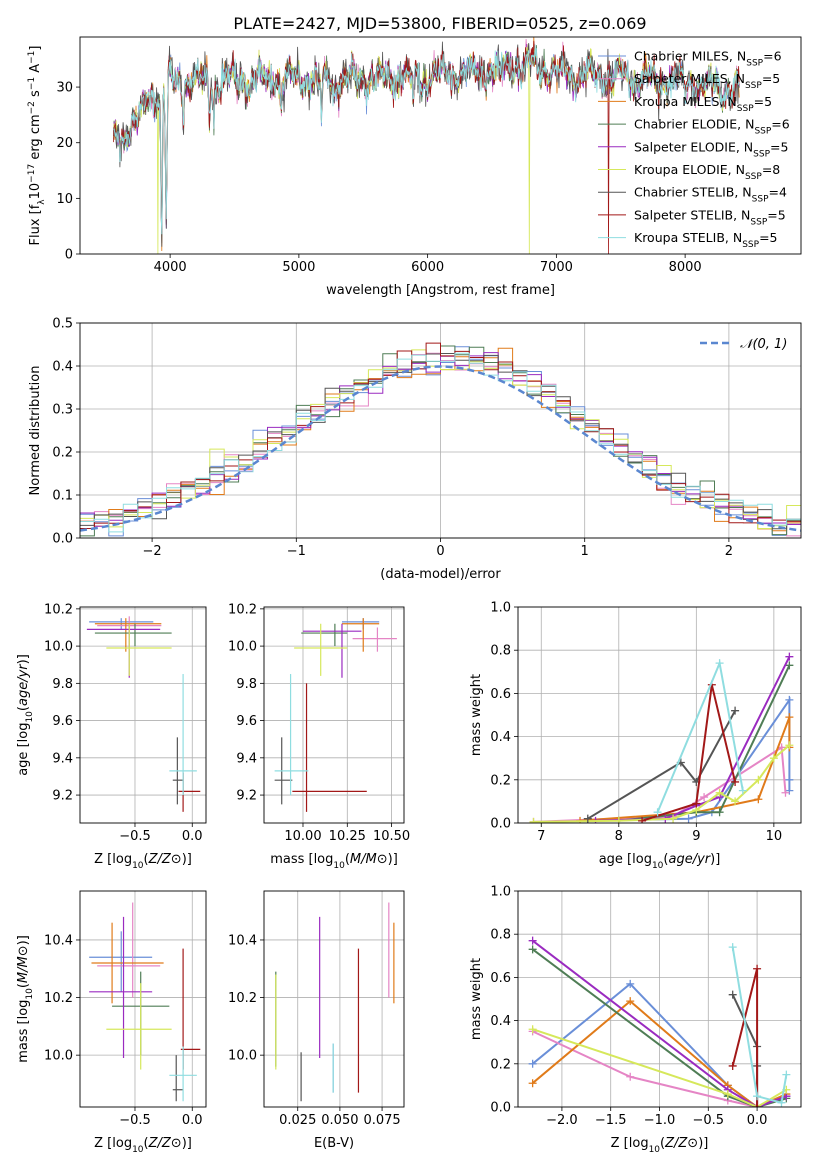 The image size is (819, 1170). I want to click on errorbar-salpeter-stelib, so click(329, 747).